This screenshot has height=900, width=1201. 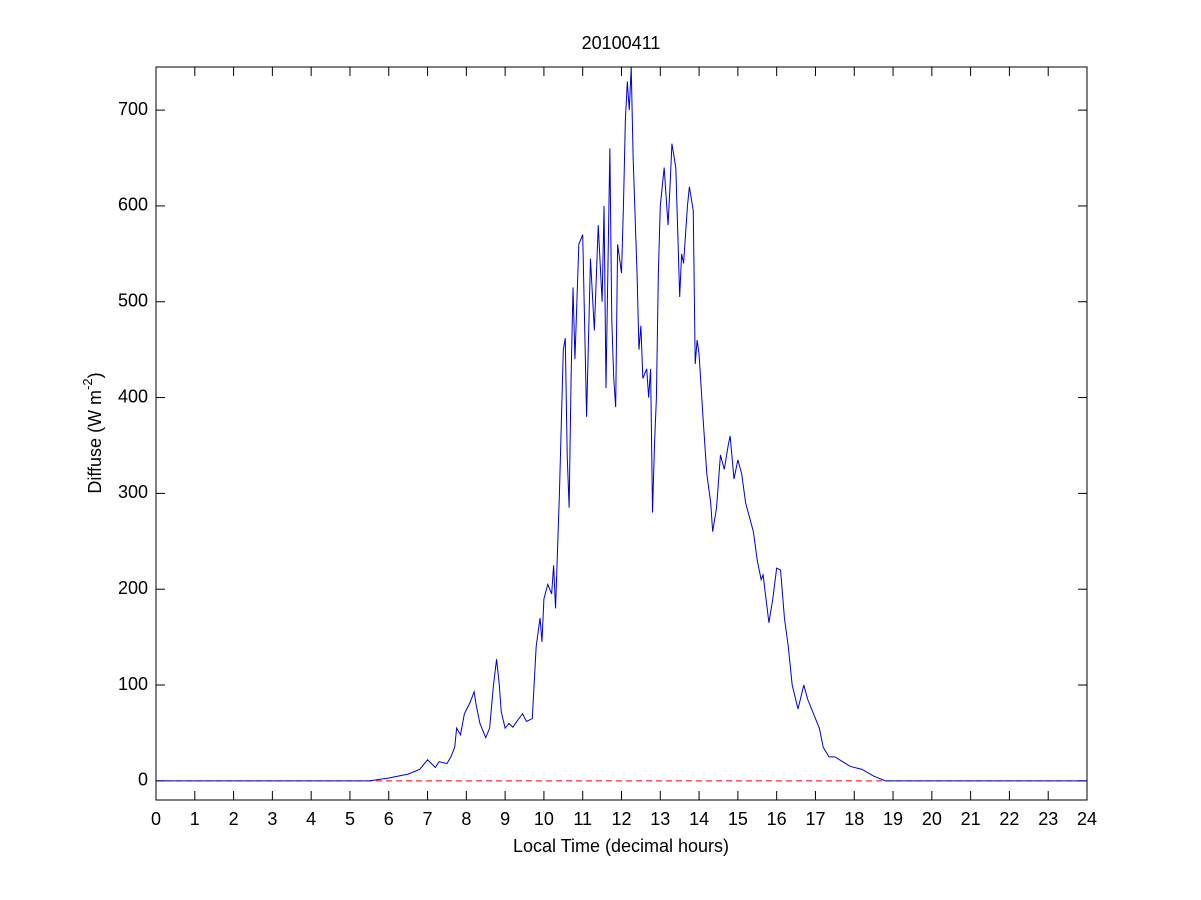 What do you see at coordinates (133, 684) in the screenshot?
I see `y-tick-label: 100` at bounding box center [133, 684].